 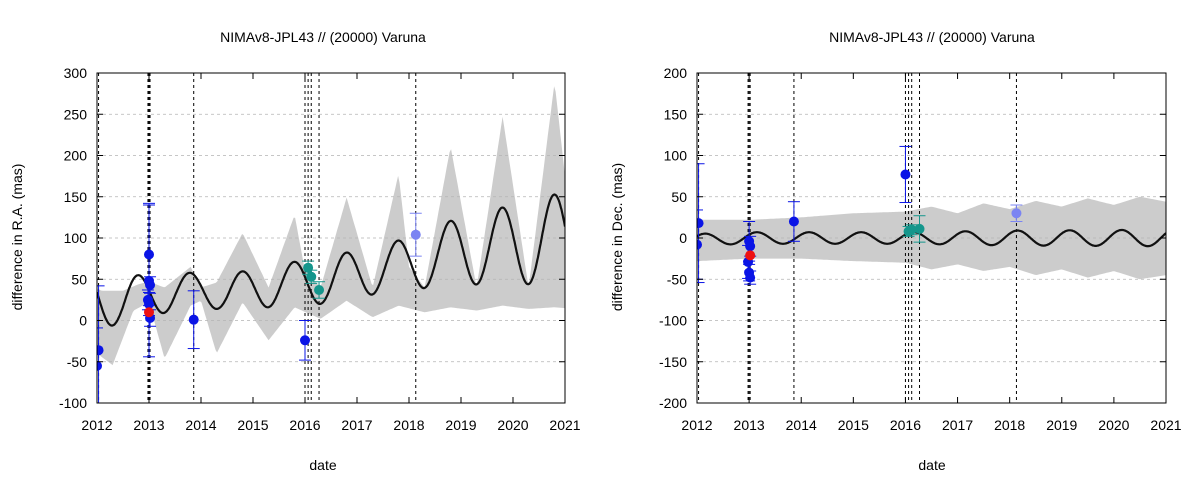 What do you see at coordinates (673, 362) in the screenshot?
I see `y-tick-label: -150` at bounding box center [673, 362].